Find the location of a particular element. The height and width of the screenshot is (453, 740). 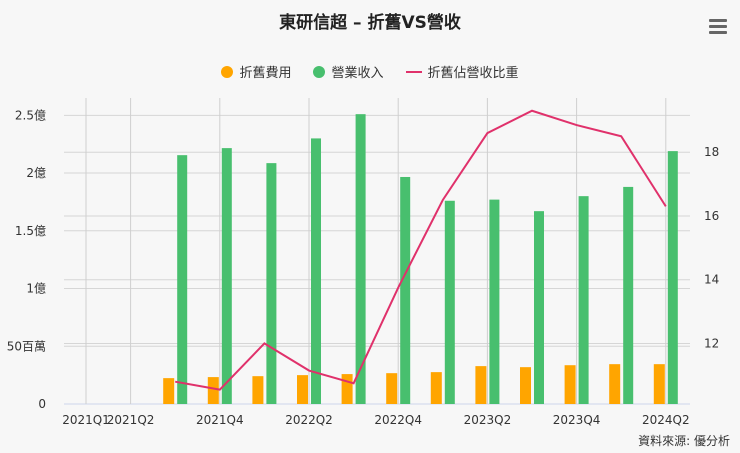

right-tick-label: 16 is located at coordinates (711, 216).